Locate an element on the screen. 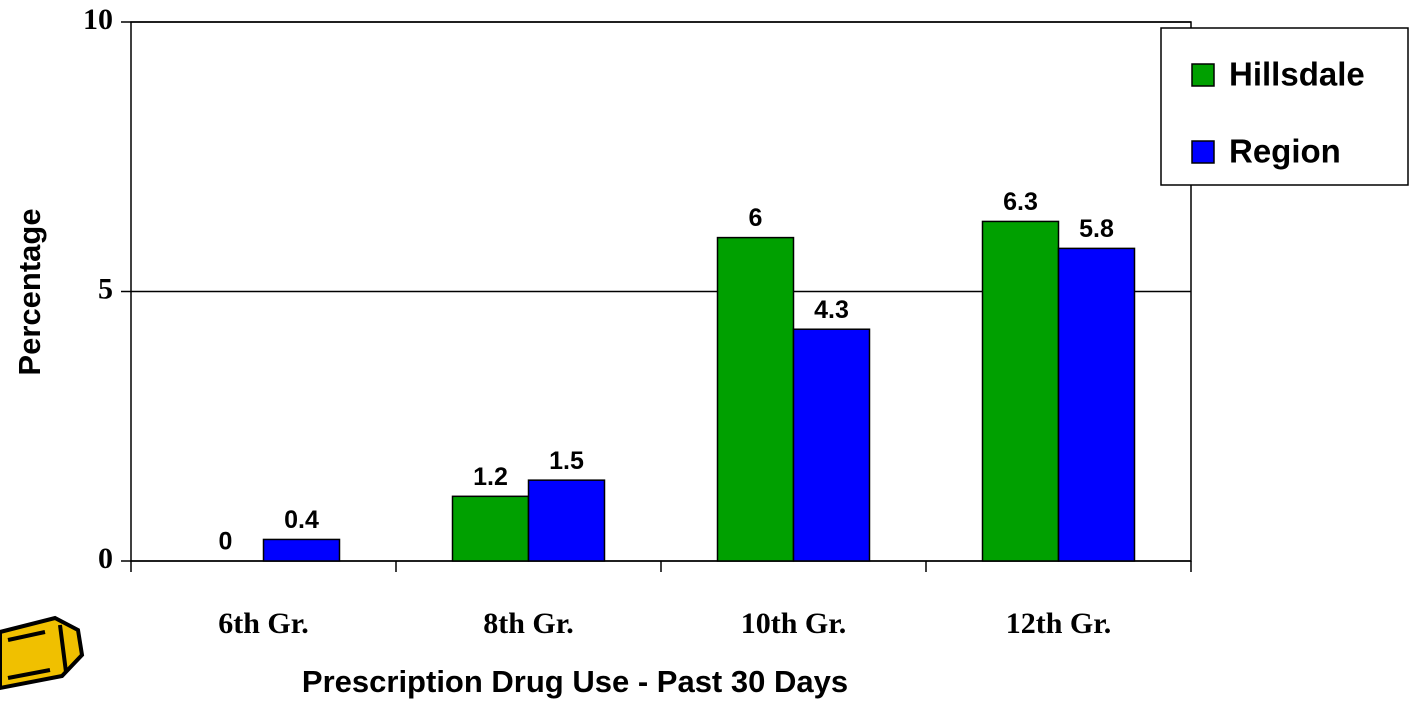 The height and width of the screenshot is (705, 1409). x-tick-label: 10th Gr. is located at coordinates (794, 623).